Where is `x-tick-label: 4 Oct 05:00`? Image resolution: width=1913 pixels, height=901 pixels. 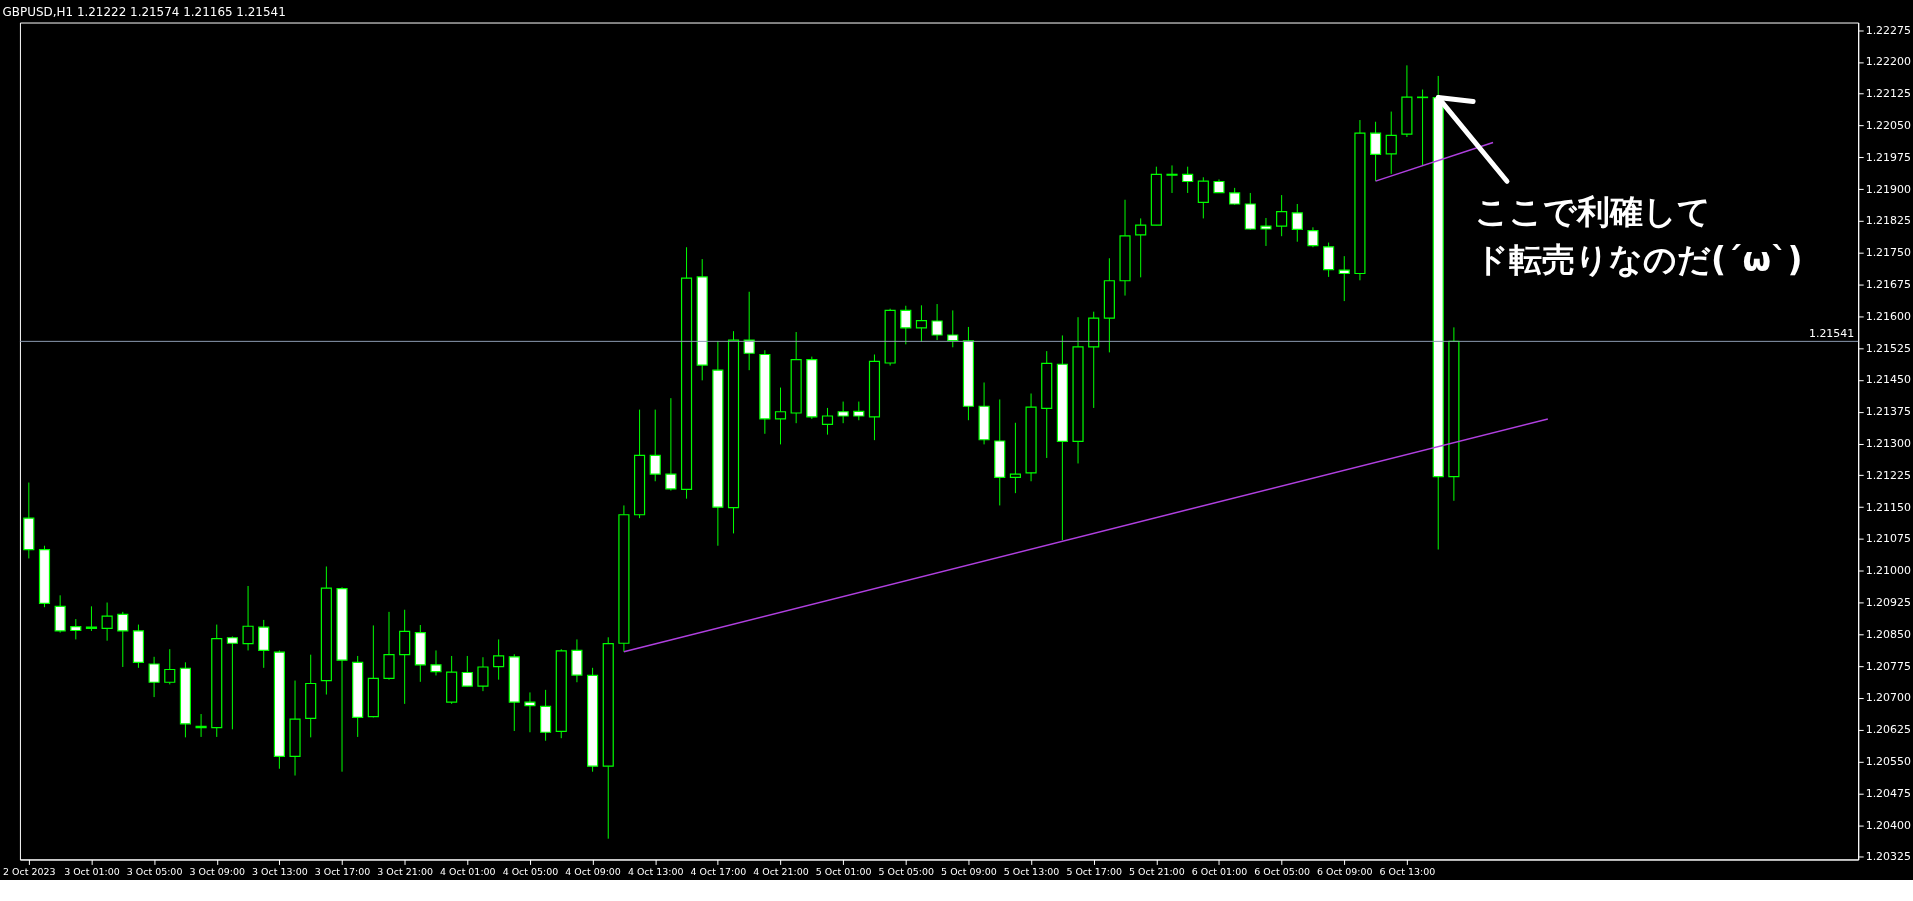 x-tick-label: 4 Oct 05:00 is located at coordinates (530, 871).